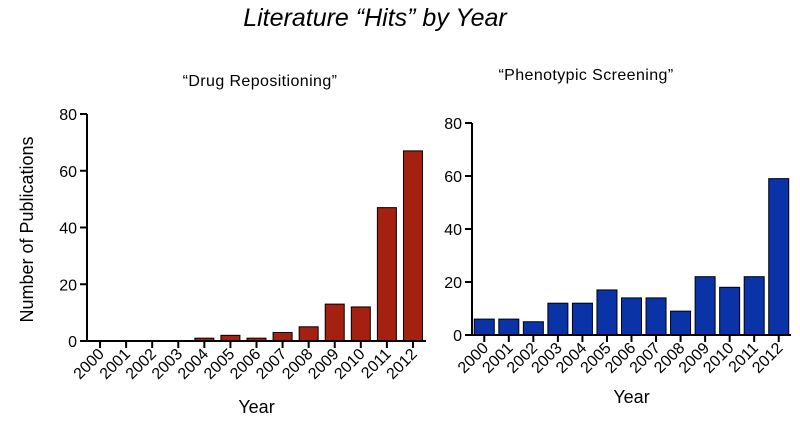 The width and height of the screenshot is (800, 426). I want to click on bar-2000, so click(484, 327).